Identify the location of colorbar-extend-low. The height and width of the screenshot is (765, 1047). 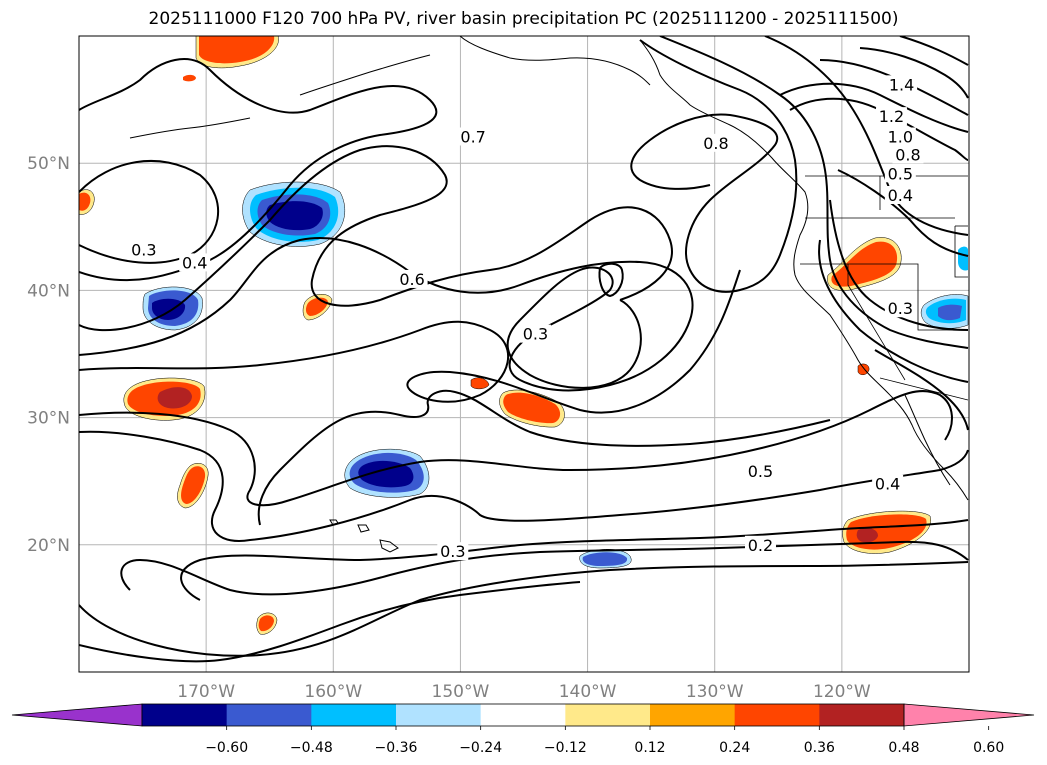
(77, 715).